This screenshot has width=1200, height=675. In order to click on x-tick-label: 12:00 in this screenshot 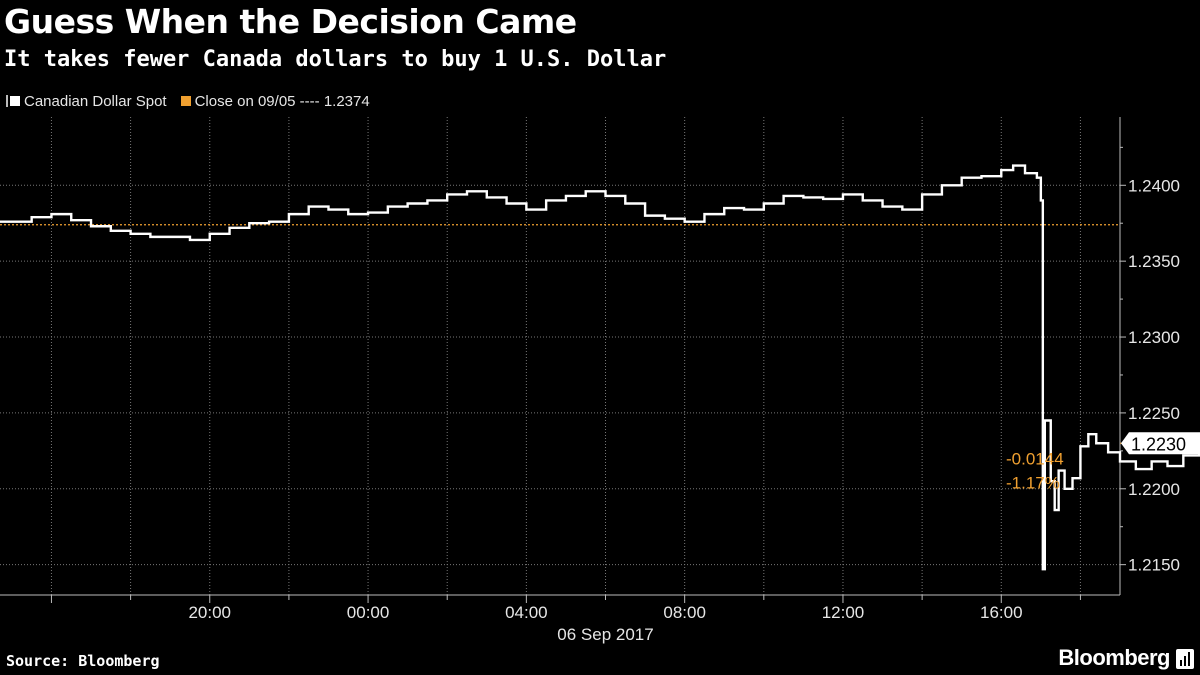, I will do `click(843, 612)`.